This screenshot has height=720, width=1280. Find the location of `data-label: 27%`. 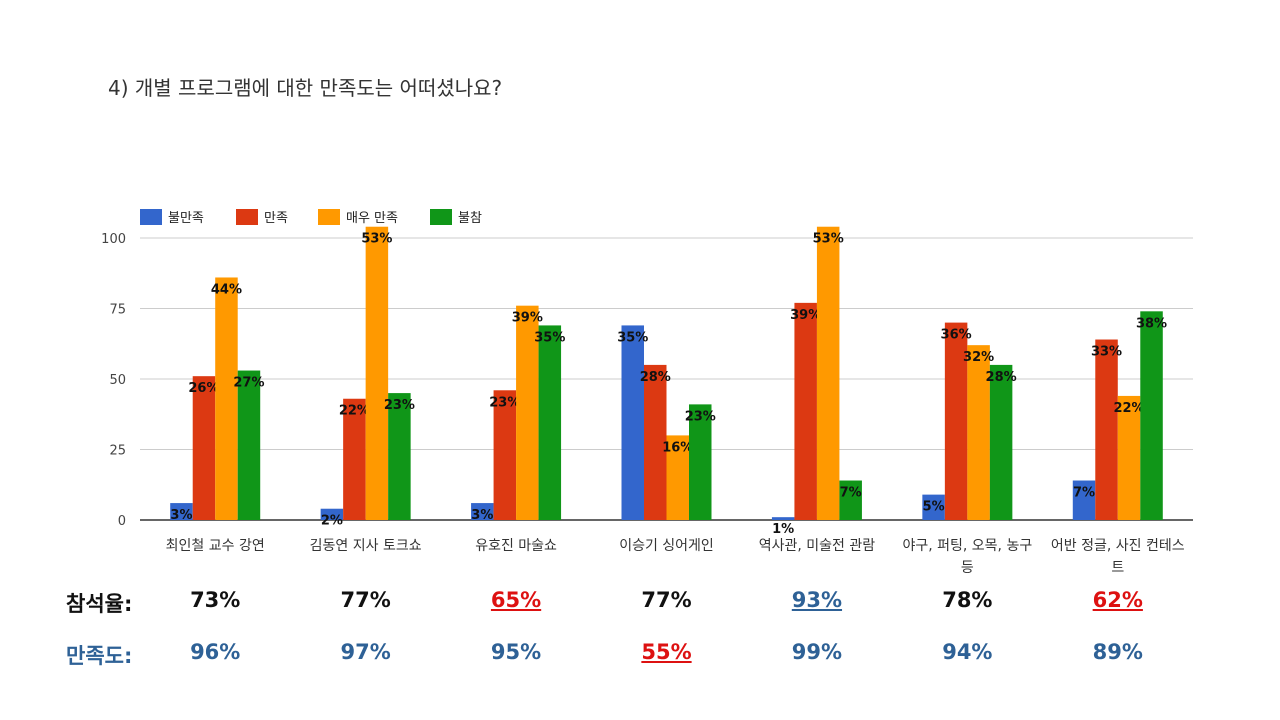

data-label: 27% is located at coordinates (248, 383).